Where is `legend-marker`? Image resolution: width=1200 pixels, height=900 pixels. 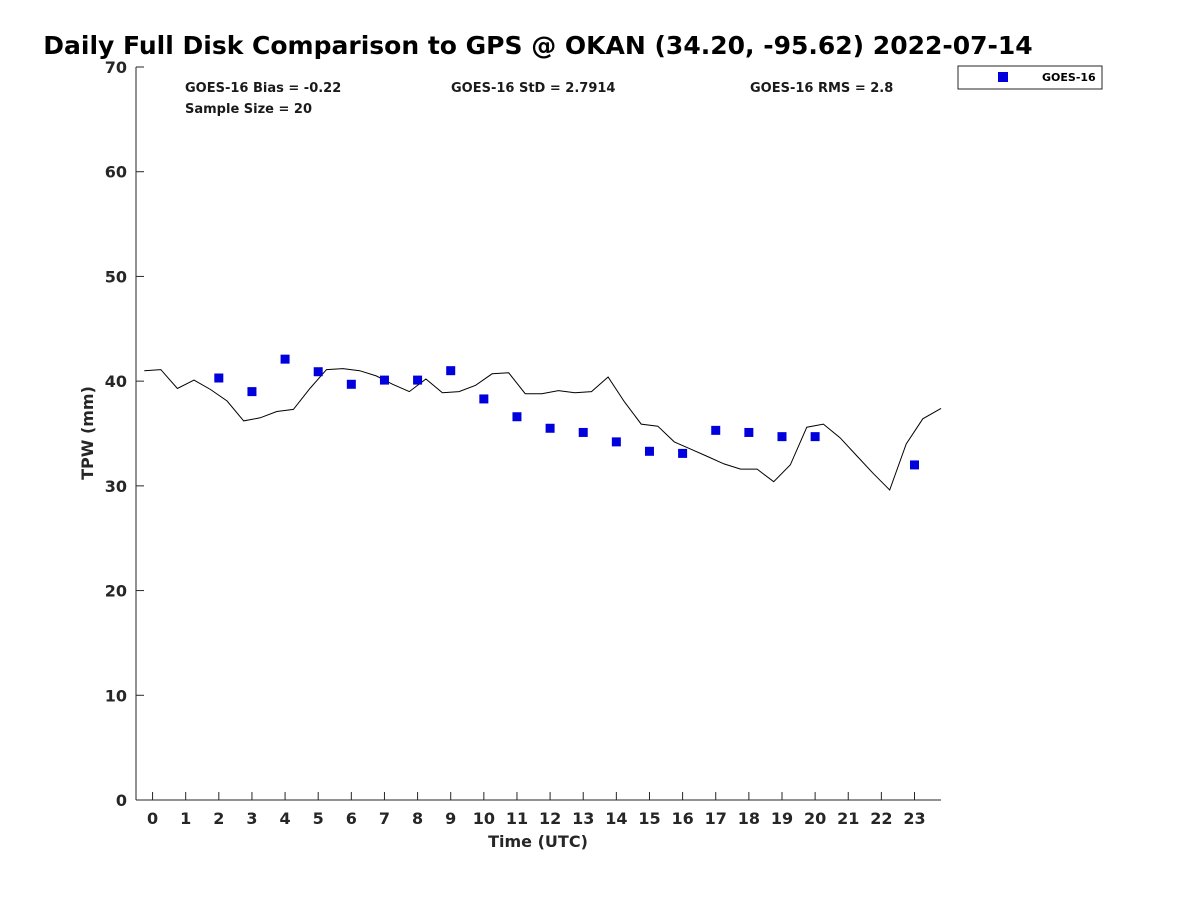 legend-marker is located at coordinates (1003, 77).